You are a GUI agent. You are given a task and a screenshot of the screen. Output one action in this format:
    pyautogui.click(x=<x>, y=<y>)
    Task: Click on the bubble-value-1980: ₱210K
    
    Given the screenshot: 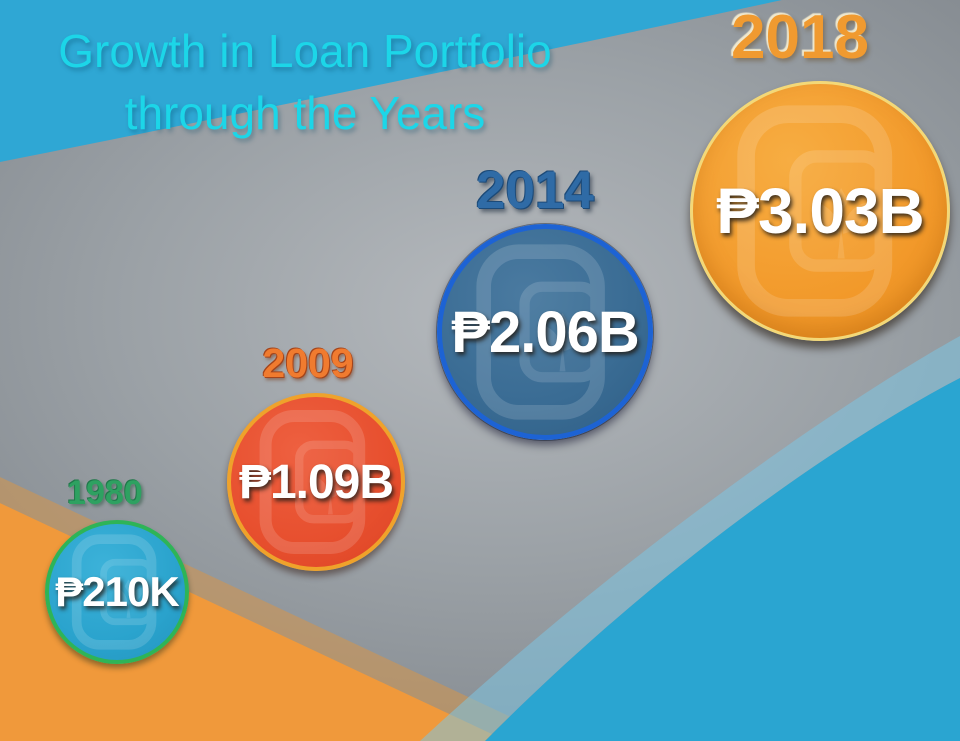 What is the action you would take?
    pyautogui.click(x=117, y=591)
    